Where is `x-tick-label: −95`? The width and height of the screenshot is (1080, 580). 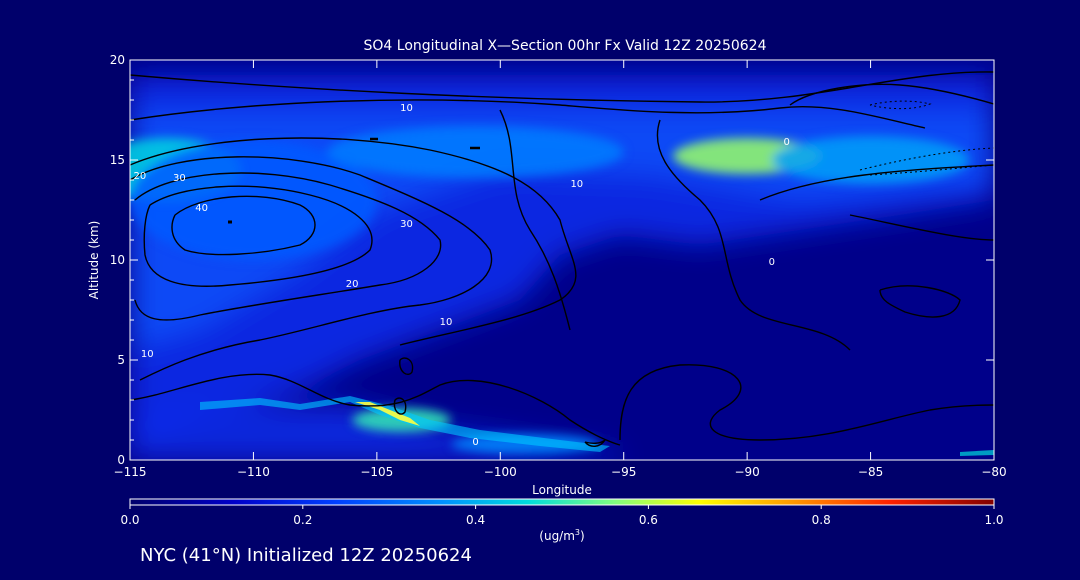
x-tick-label: −95 is located at coordinates (623, 472).